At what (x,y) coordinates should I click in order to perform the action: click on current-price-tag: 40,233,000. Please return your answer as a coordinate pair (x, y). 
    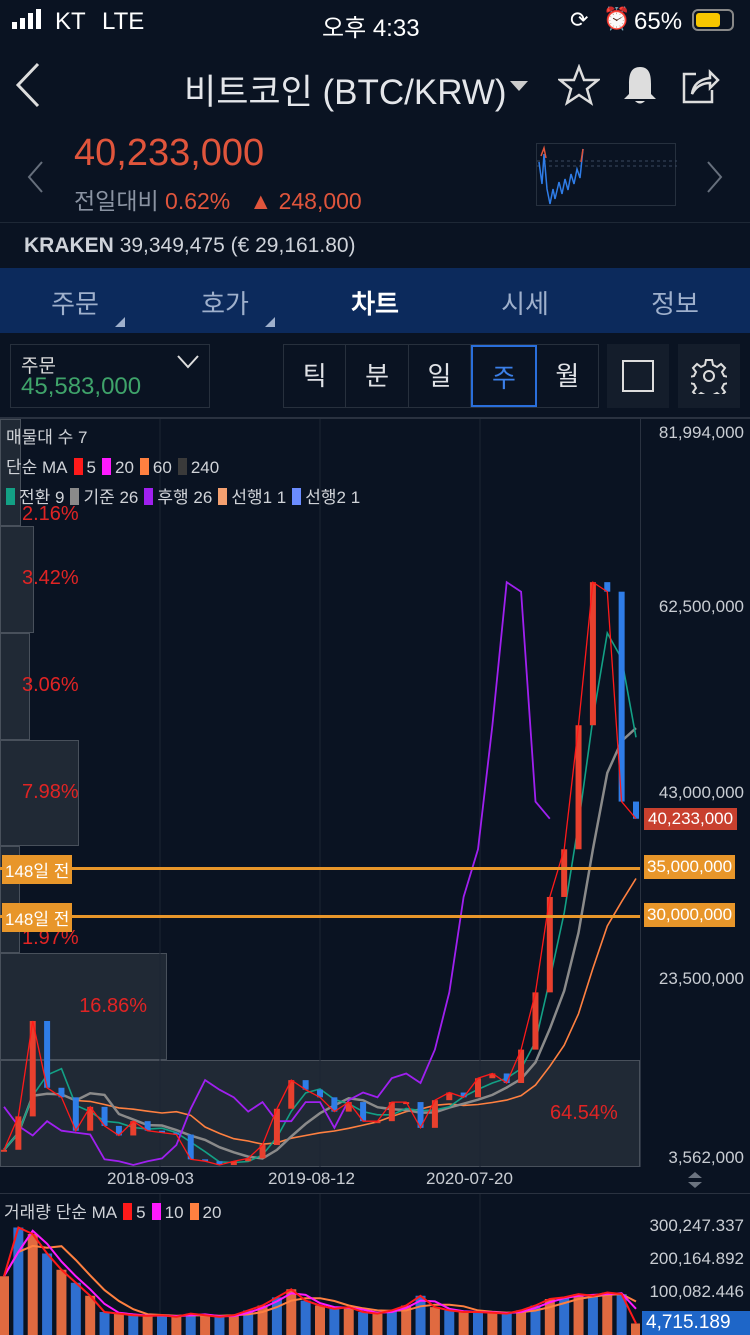
    Looking at the image, I should click on (690, 819).